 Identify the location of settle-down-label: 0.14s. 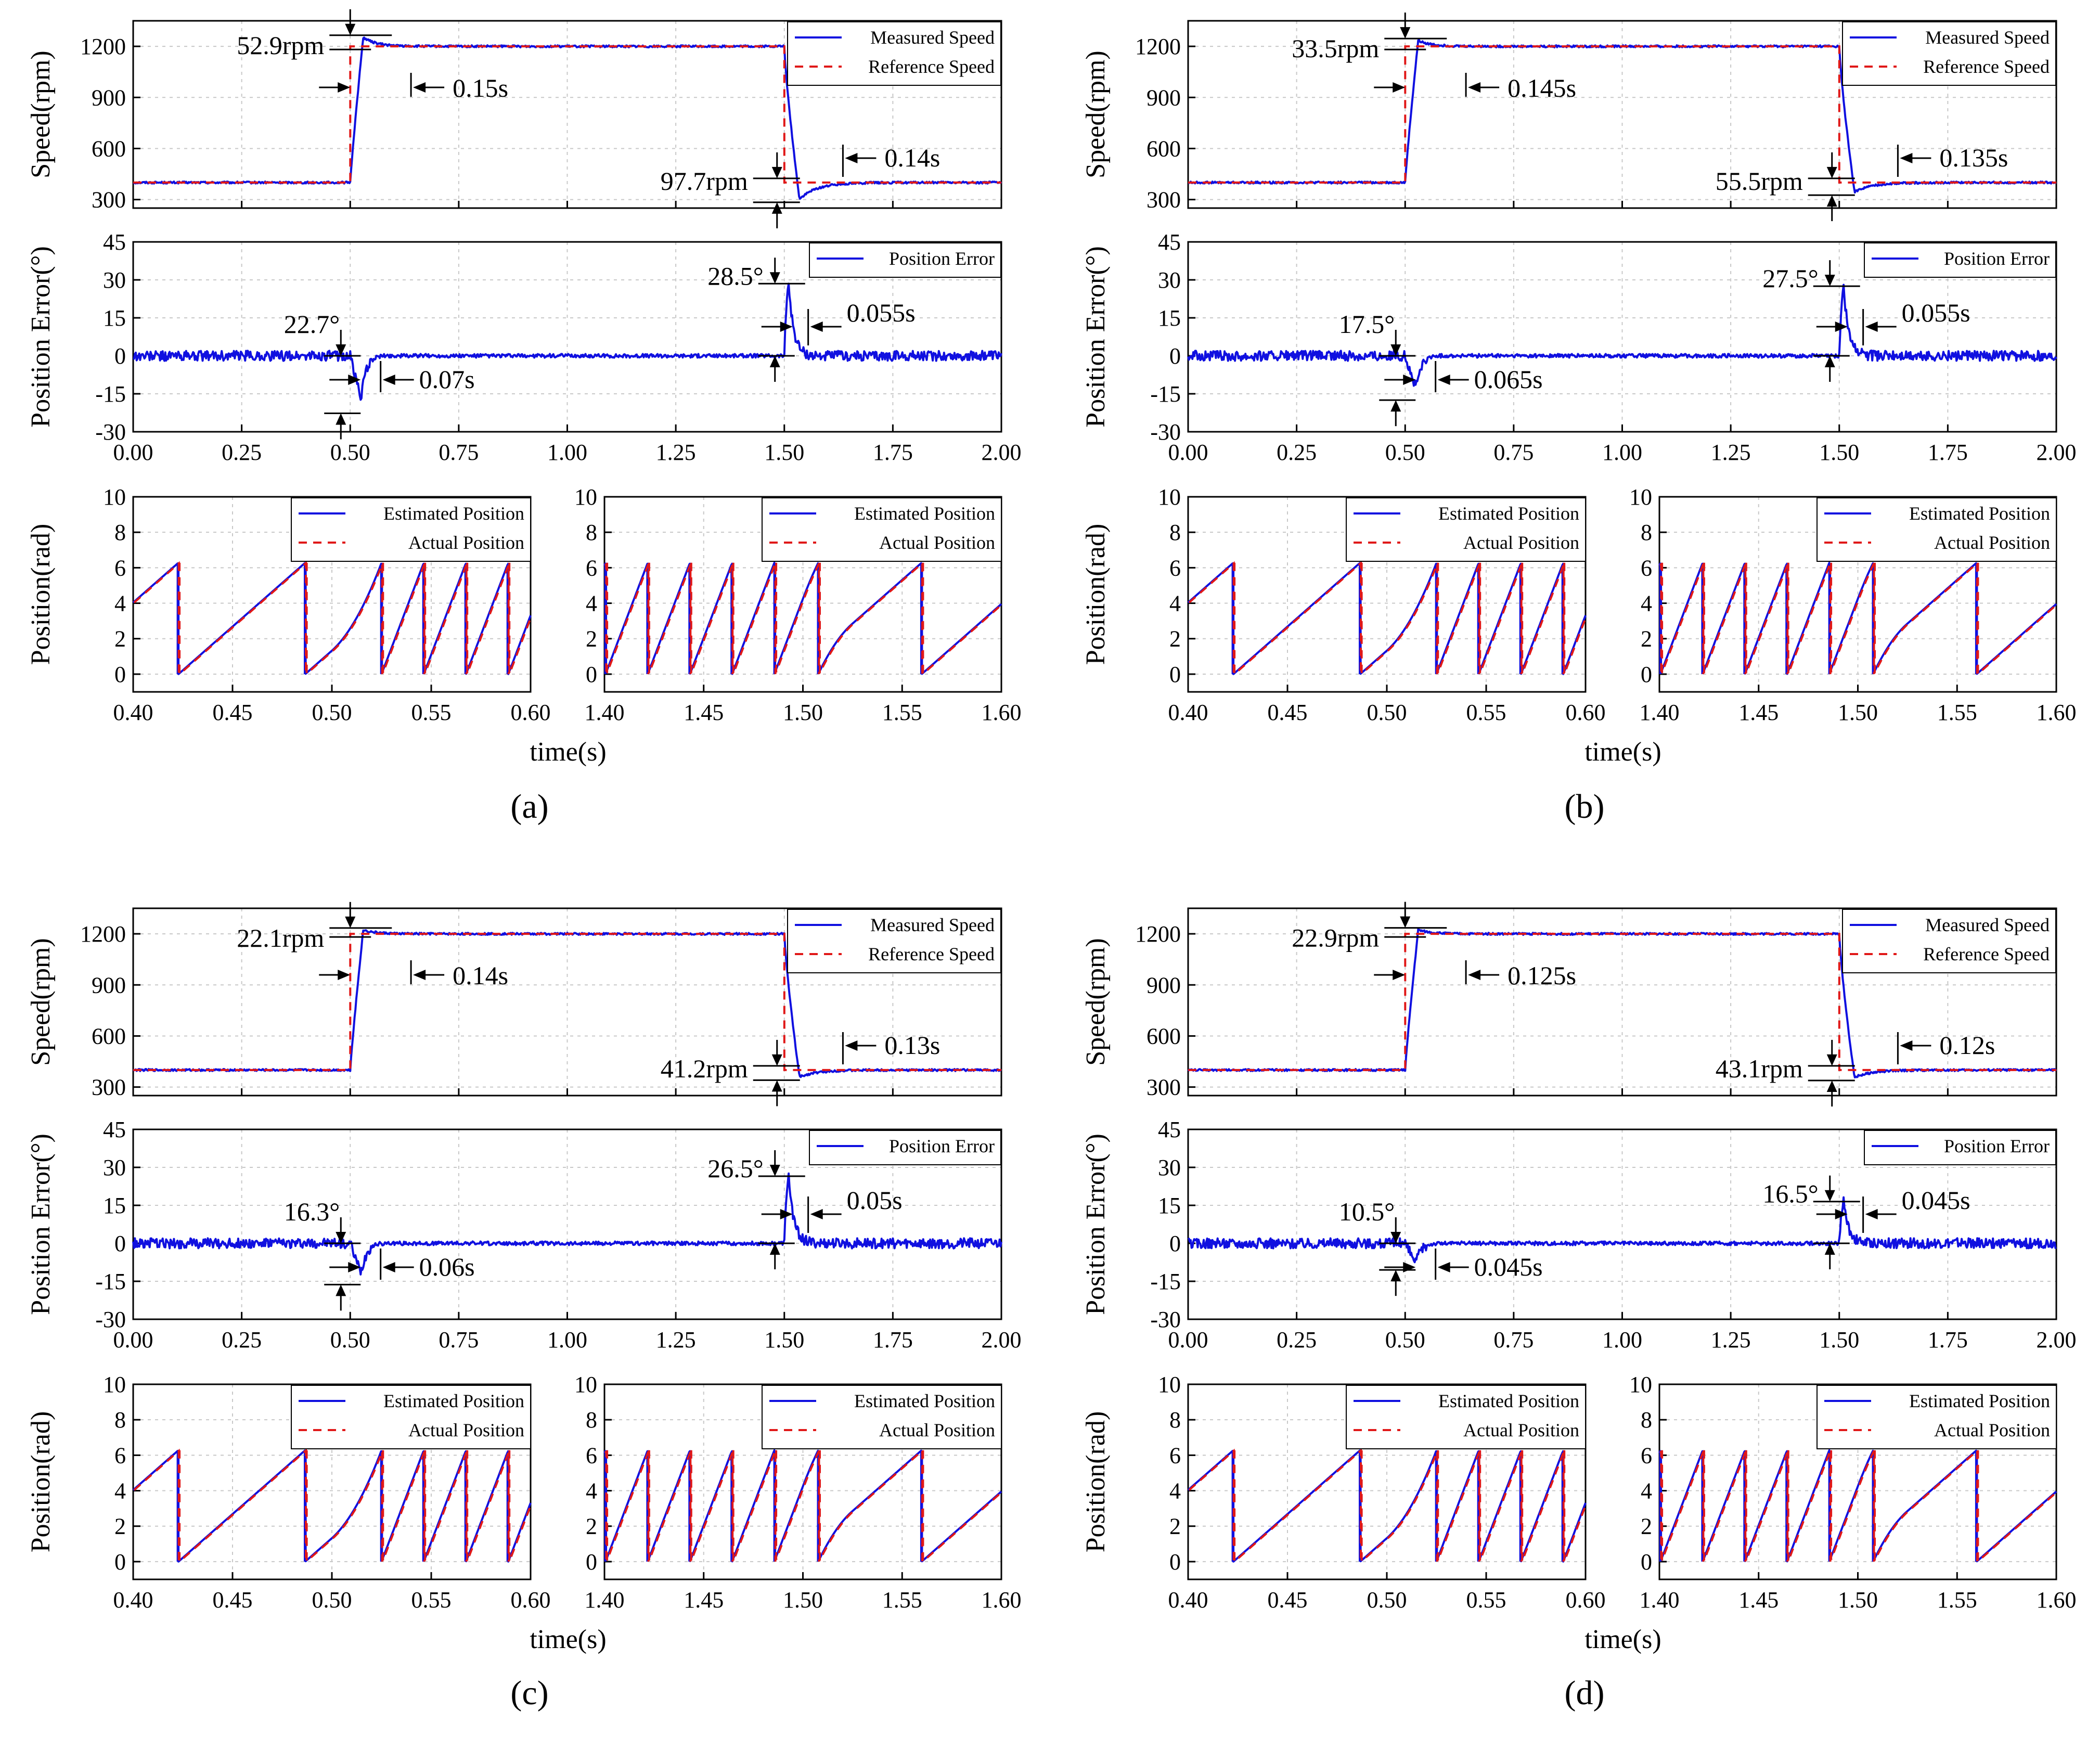
(912, 157).